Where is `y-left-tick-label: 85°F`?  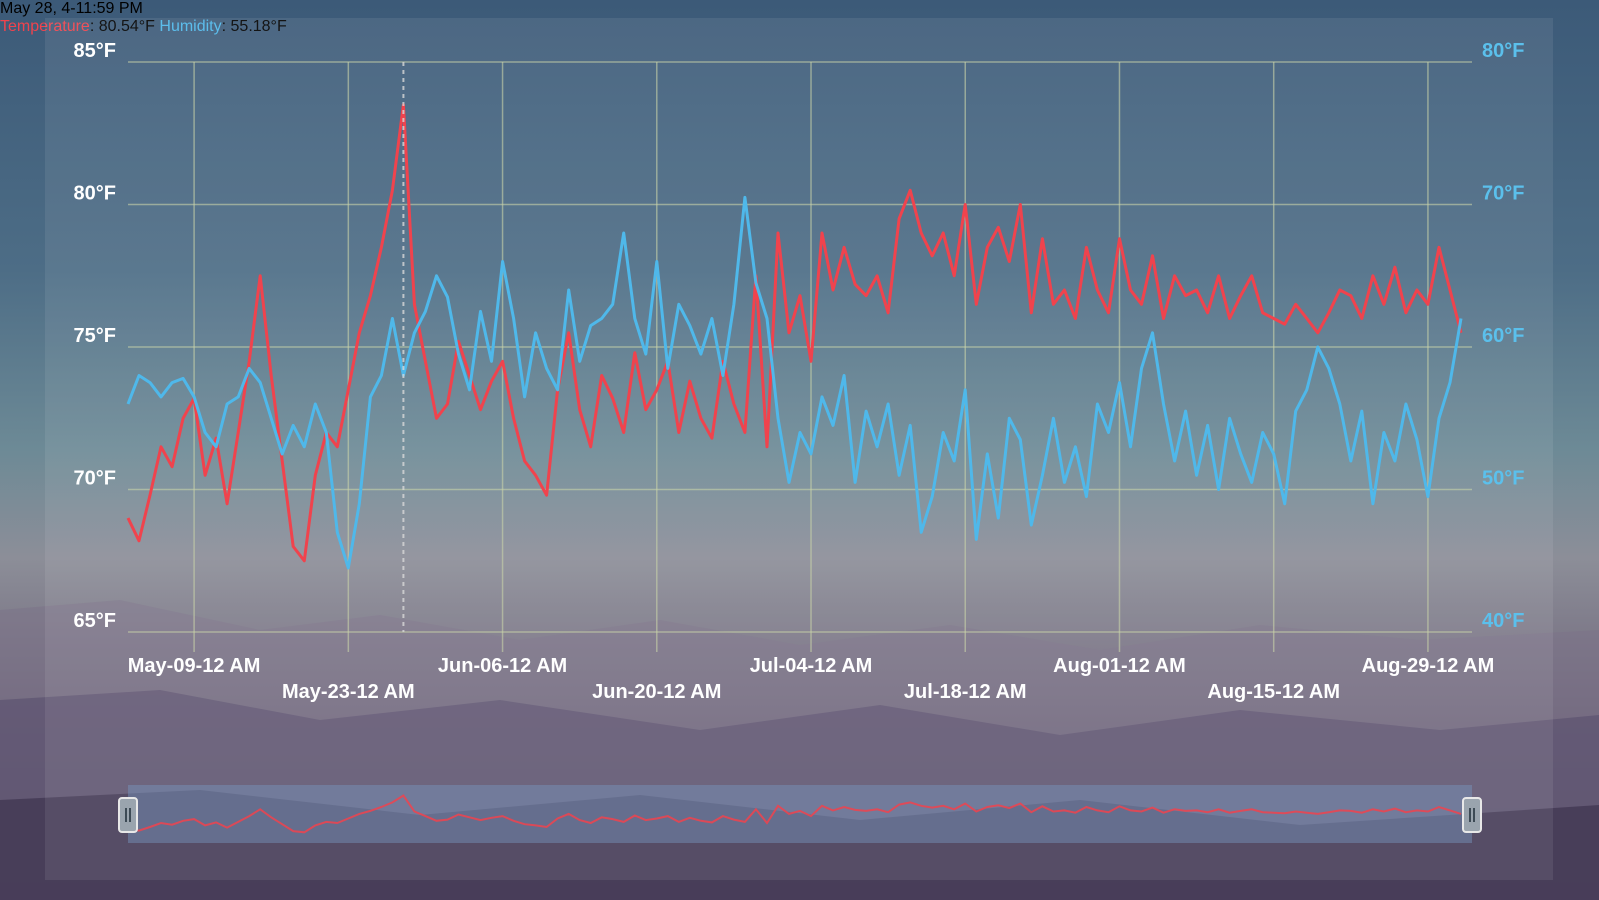 y-left-tick-label: 85°F is located at coordinates (95, 51).